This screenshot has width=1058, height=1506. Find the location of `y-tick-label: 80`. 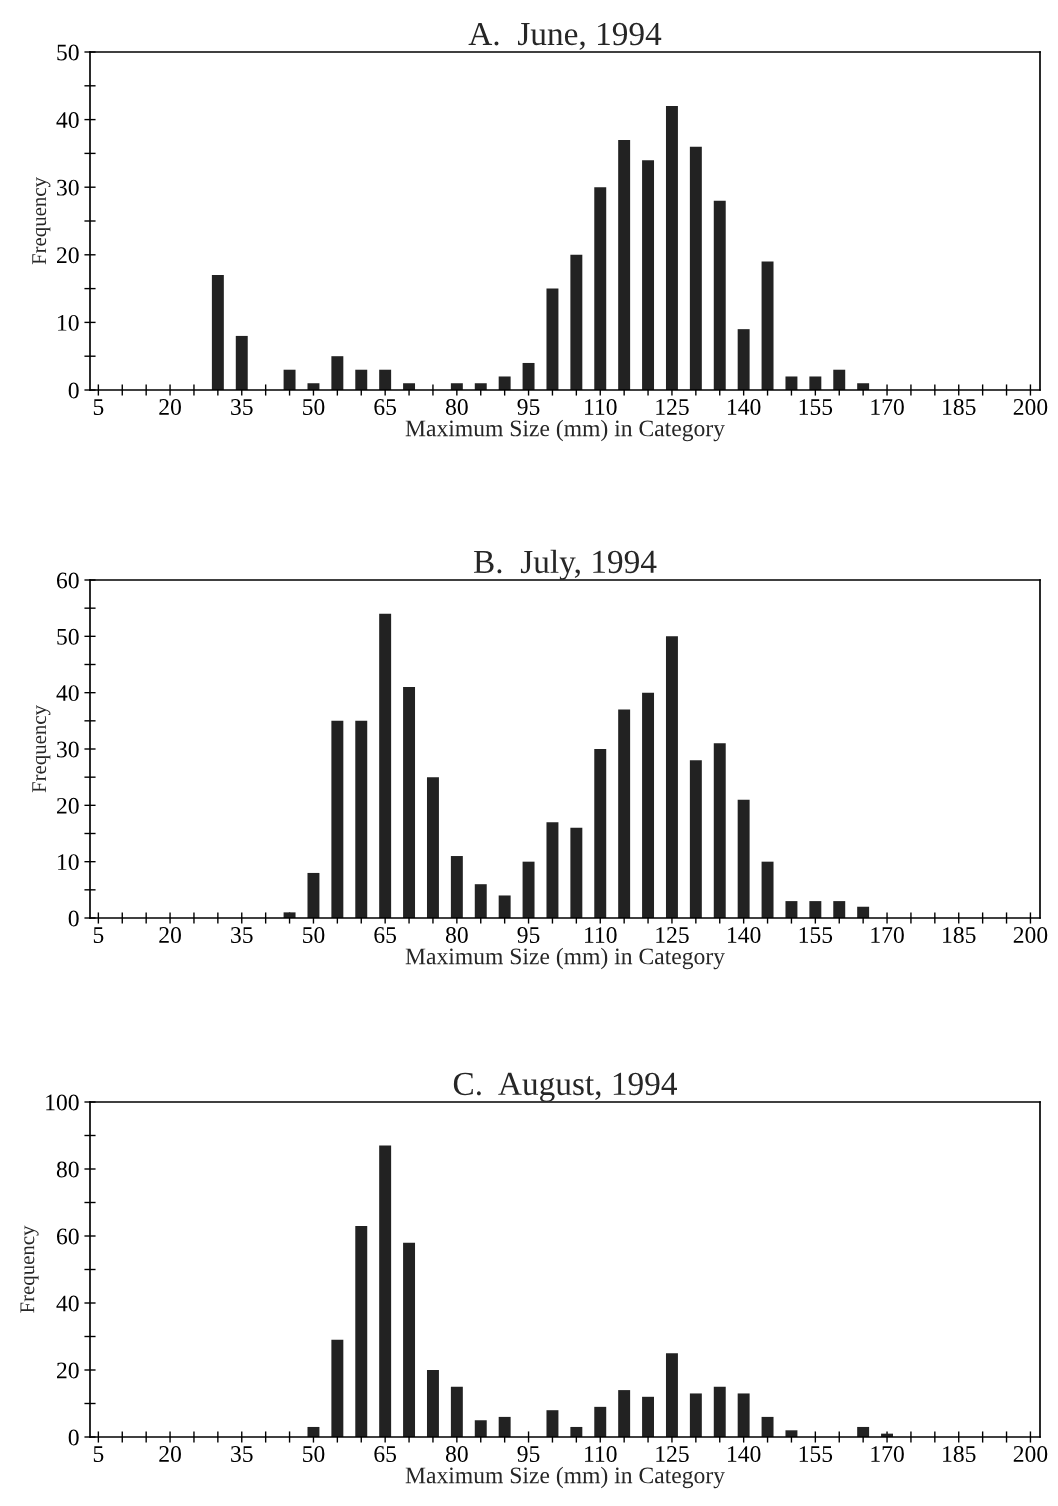

y-tick-label: 80 is located at coordinates (67, 1169).